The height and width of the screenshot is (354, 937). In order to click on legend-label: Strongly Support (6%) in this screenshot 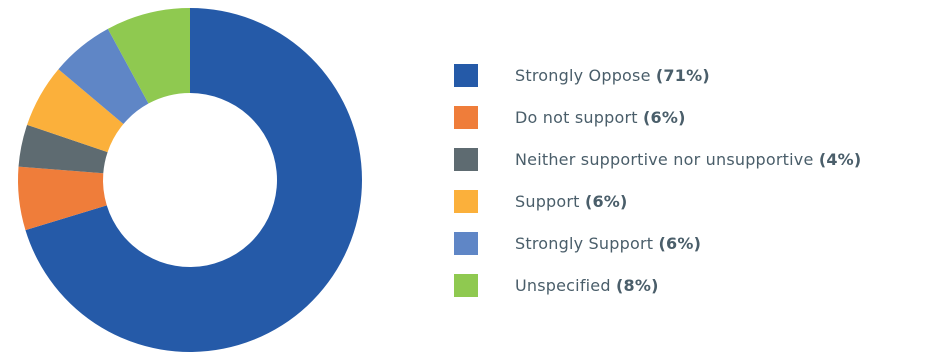, I will do `click(608, 243)`.